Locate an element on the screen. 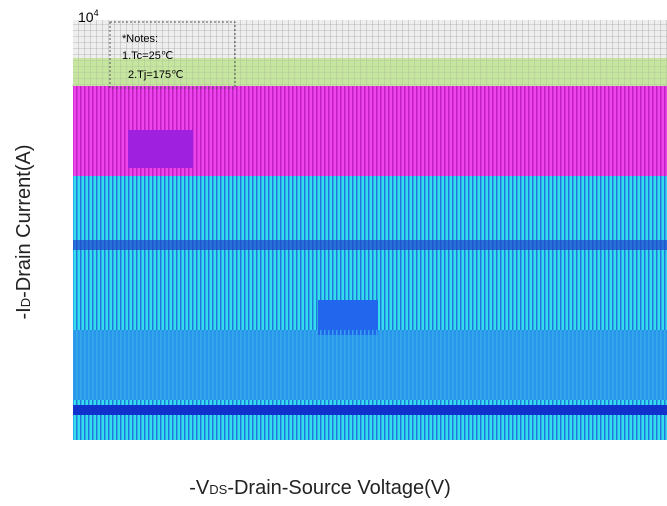 Image resolution: width=667 pixels, height=506 pixels. y-axis-label: -ID-Drain Current(A) is located at coordinates (24, 232).